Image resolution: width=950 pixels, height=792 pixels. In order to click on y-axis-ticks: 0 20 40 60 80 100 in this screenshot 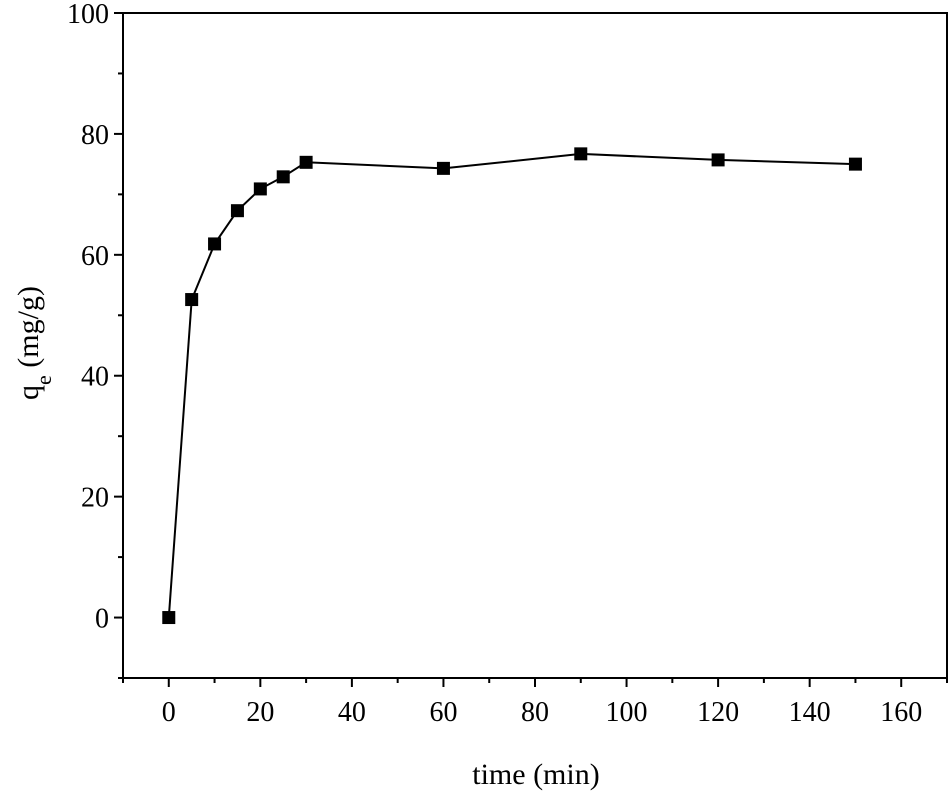, I will do `click(95, 339)`.